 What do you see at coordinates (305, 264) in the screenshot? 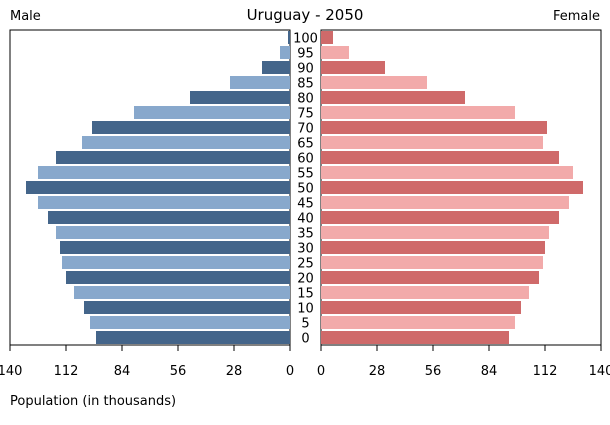
I see `age-label-25: 25` at bounding box center [305, 264].